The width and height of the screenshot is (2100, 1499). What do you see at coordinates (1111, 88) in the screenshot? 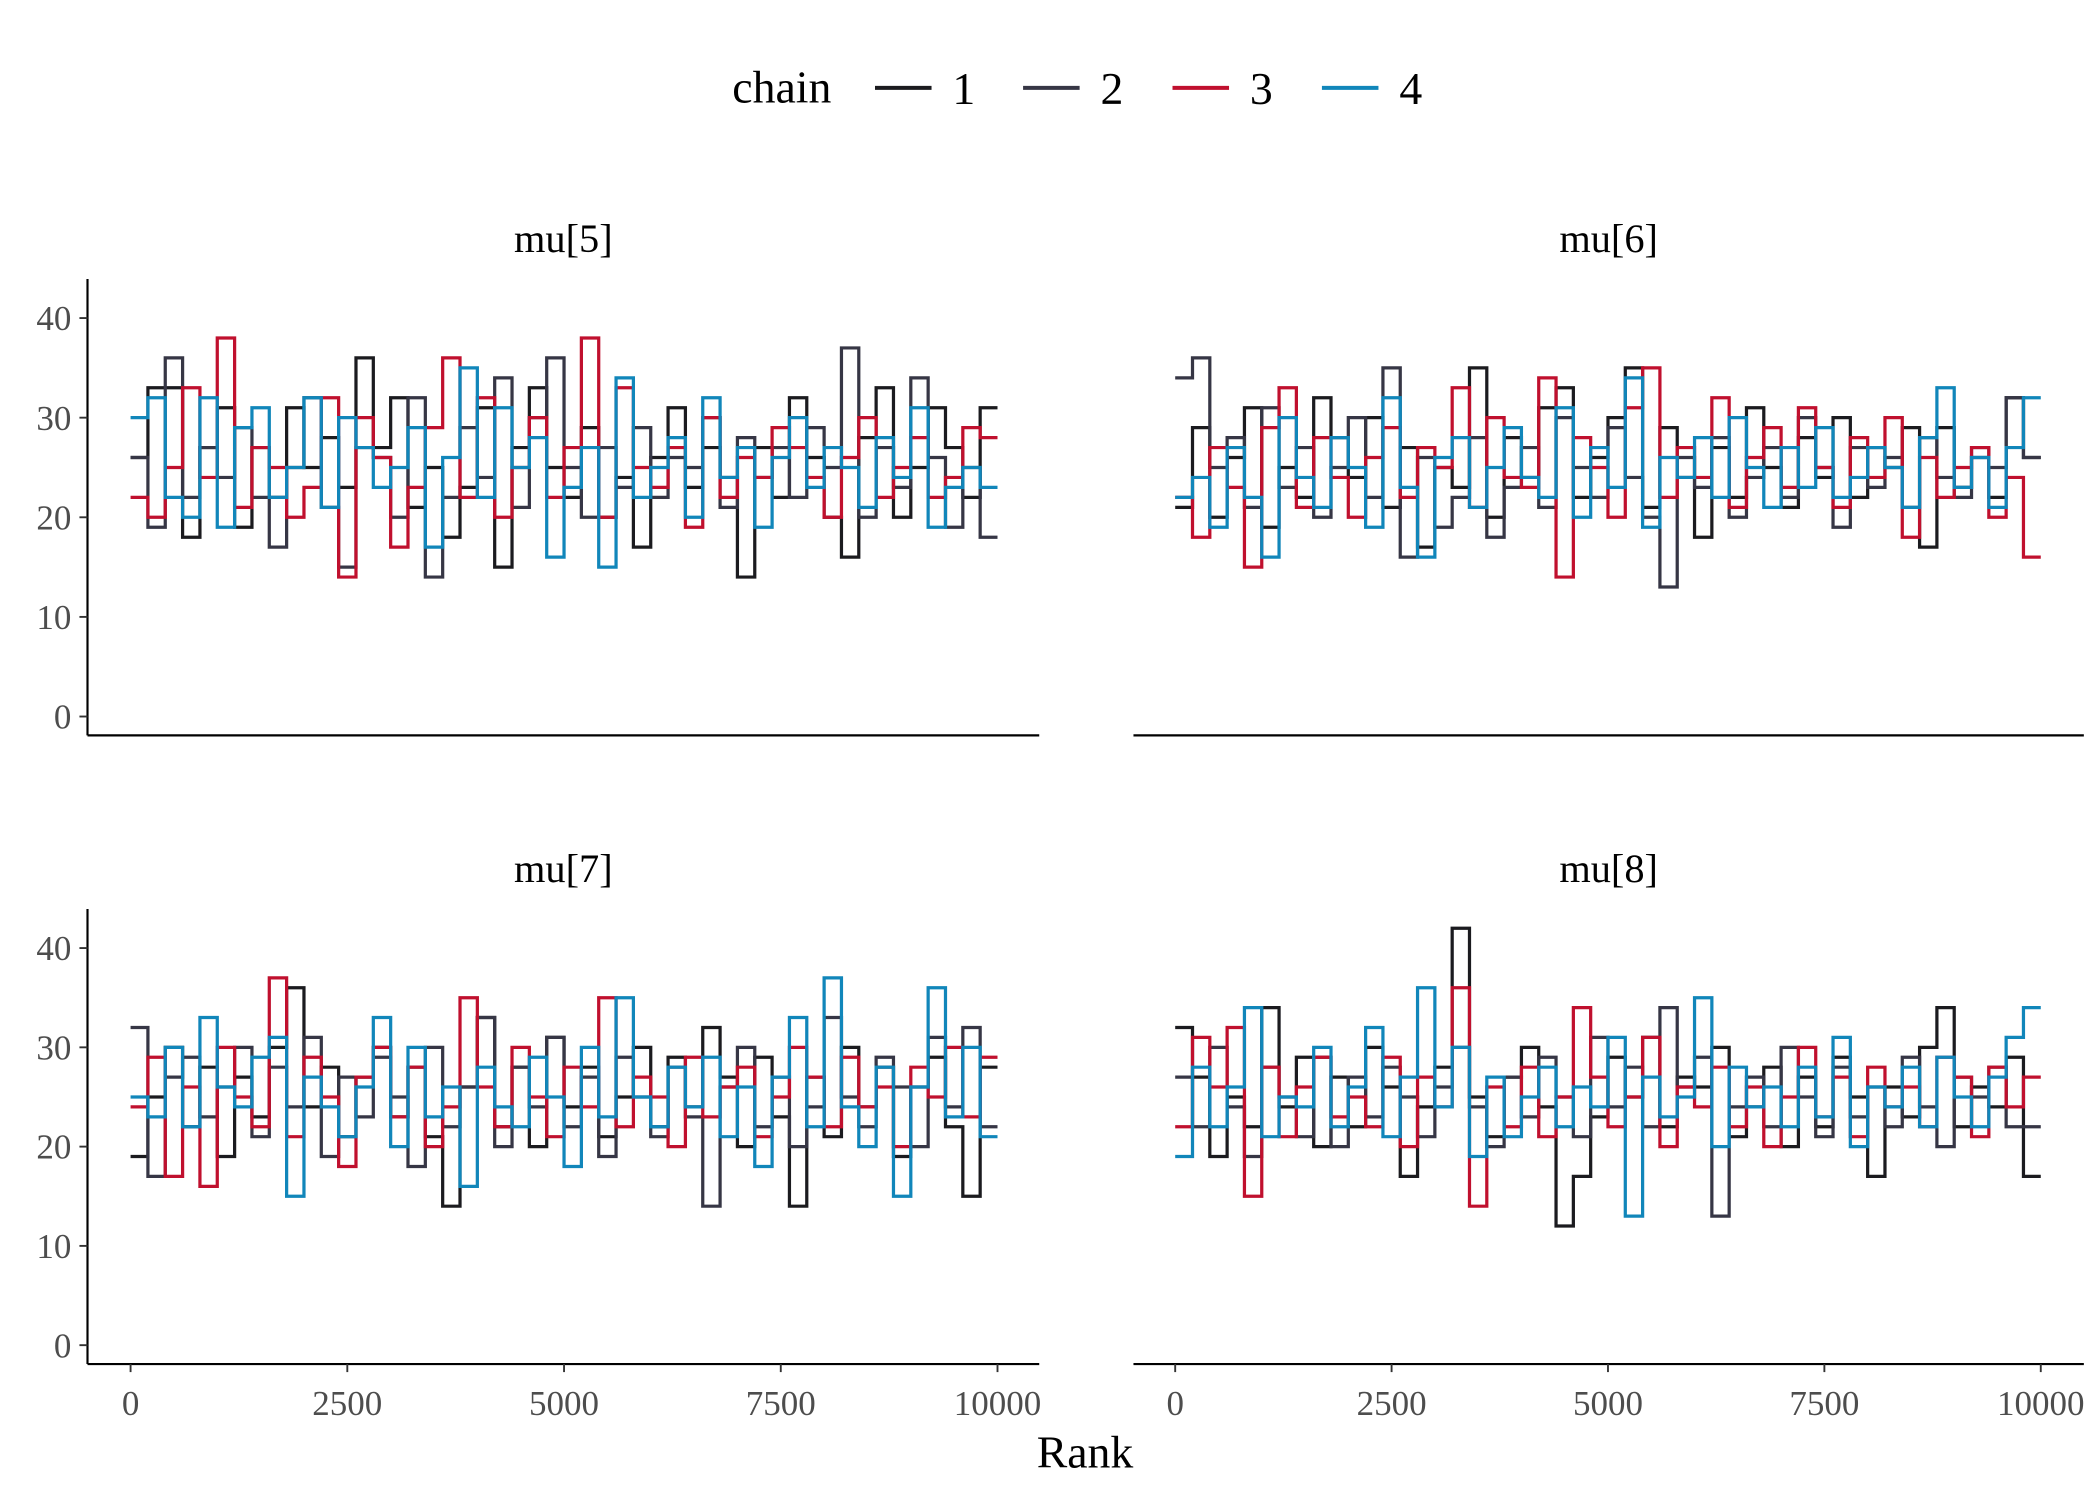
I see `legend-label-chain-2: 2` at bounding box center [1111, 88].